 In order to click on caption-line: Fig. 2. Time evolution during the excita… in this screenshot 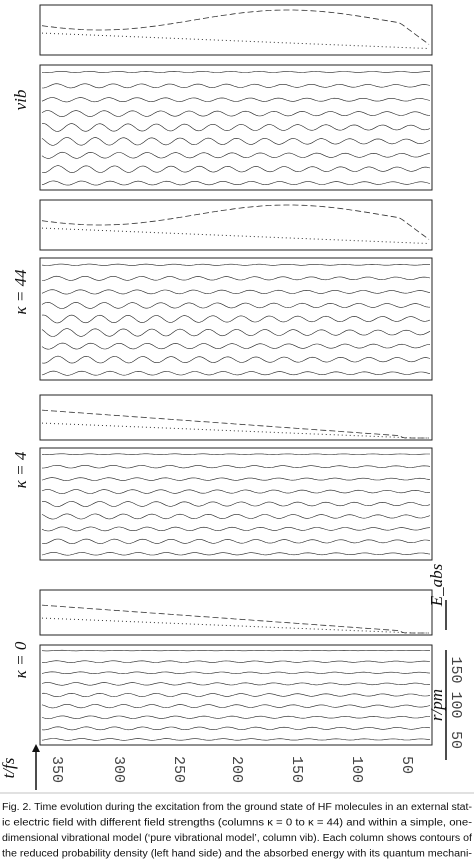, I will do `click(237, 807)`.